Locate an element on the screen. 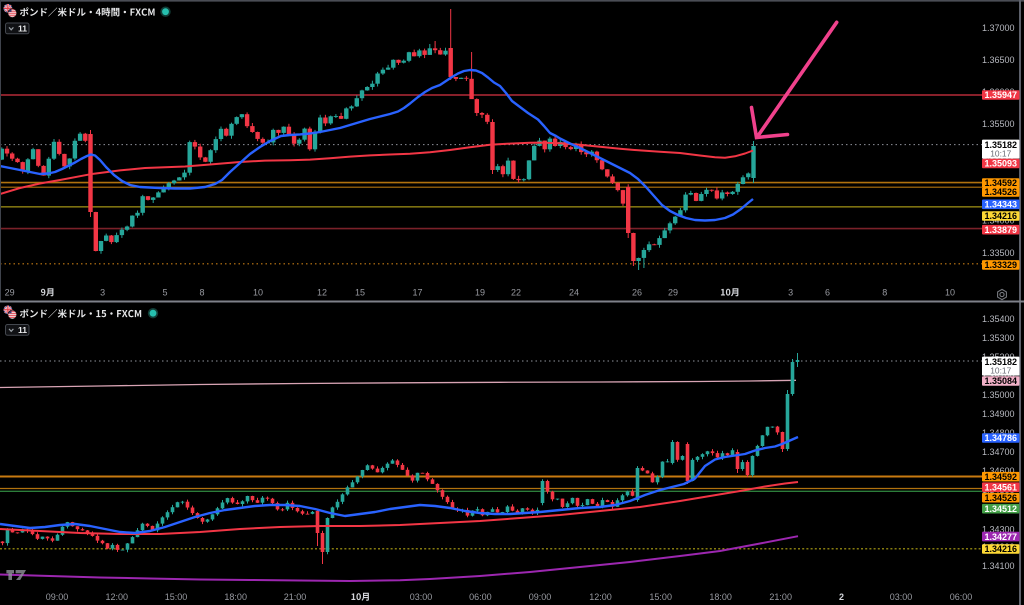 This screenshot has width=1024, height=605. svg-text: 1.34343 is located at coordinates (1001, 205).